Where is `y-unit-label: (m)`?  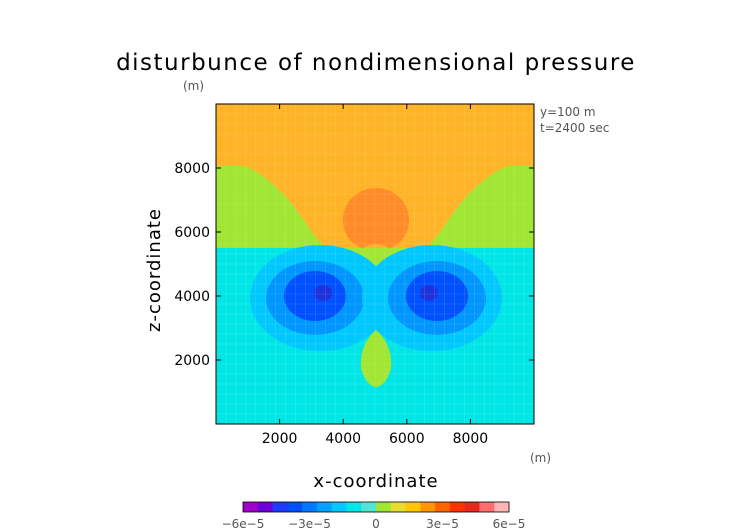 y-unit-label: (m) is located at coordinates (193, 86).